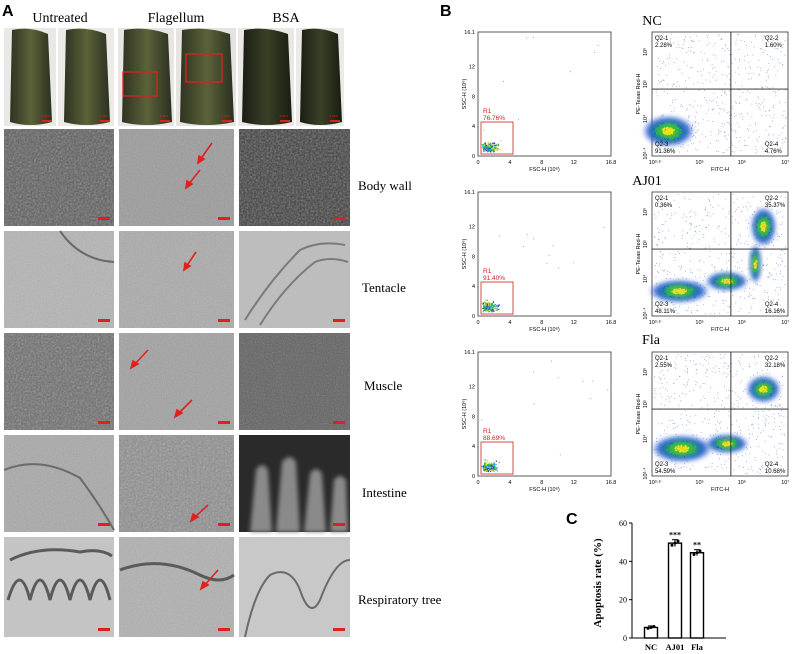 The height and width of the screenshot is (654, 793). I want to click on quadrant-q4-value: 10.68%, so click(775, 472).